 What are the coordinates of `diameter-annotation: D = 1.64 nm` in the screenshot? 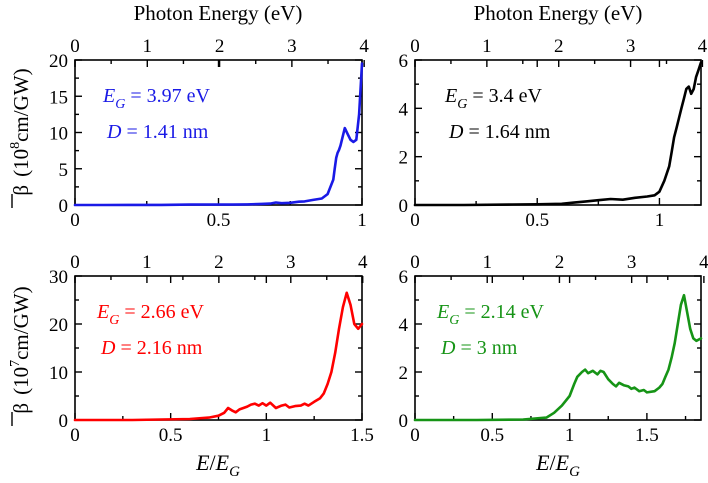 It's located at (499, 132).